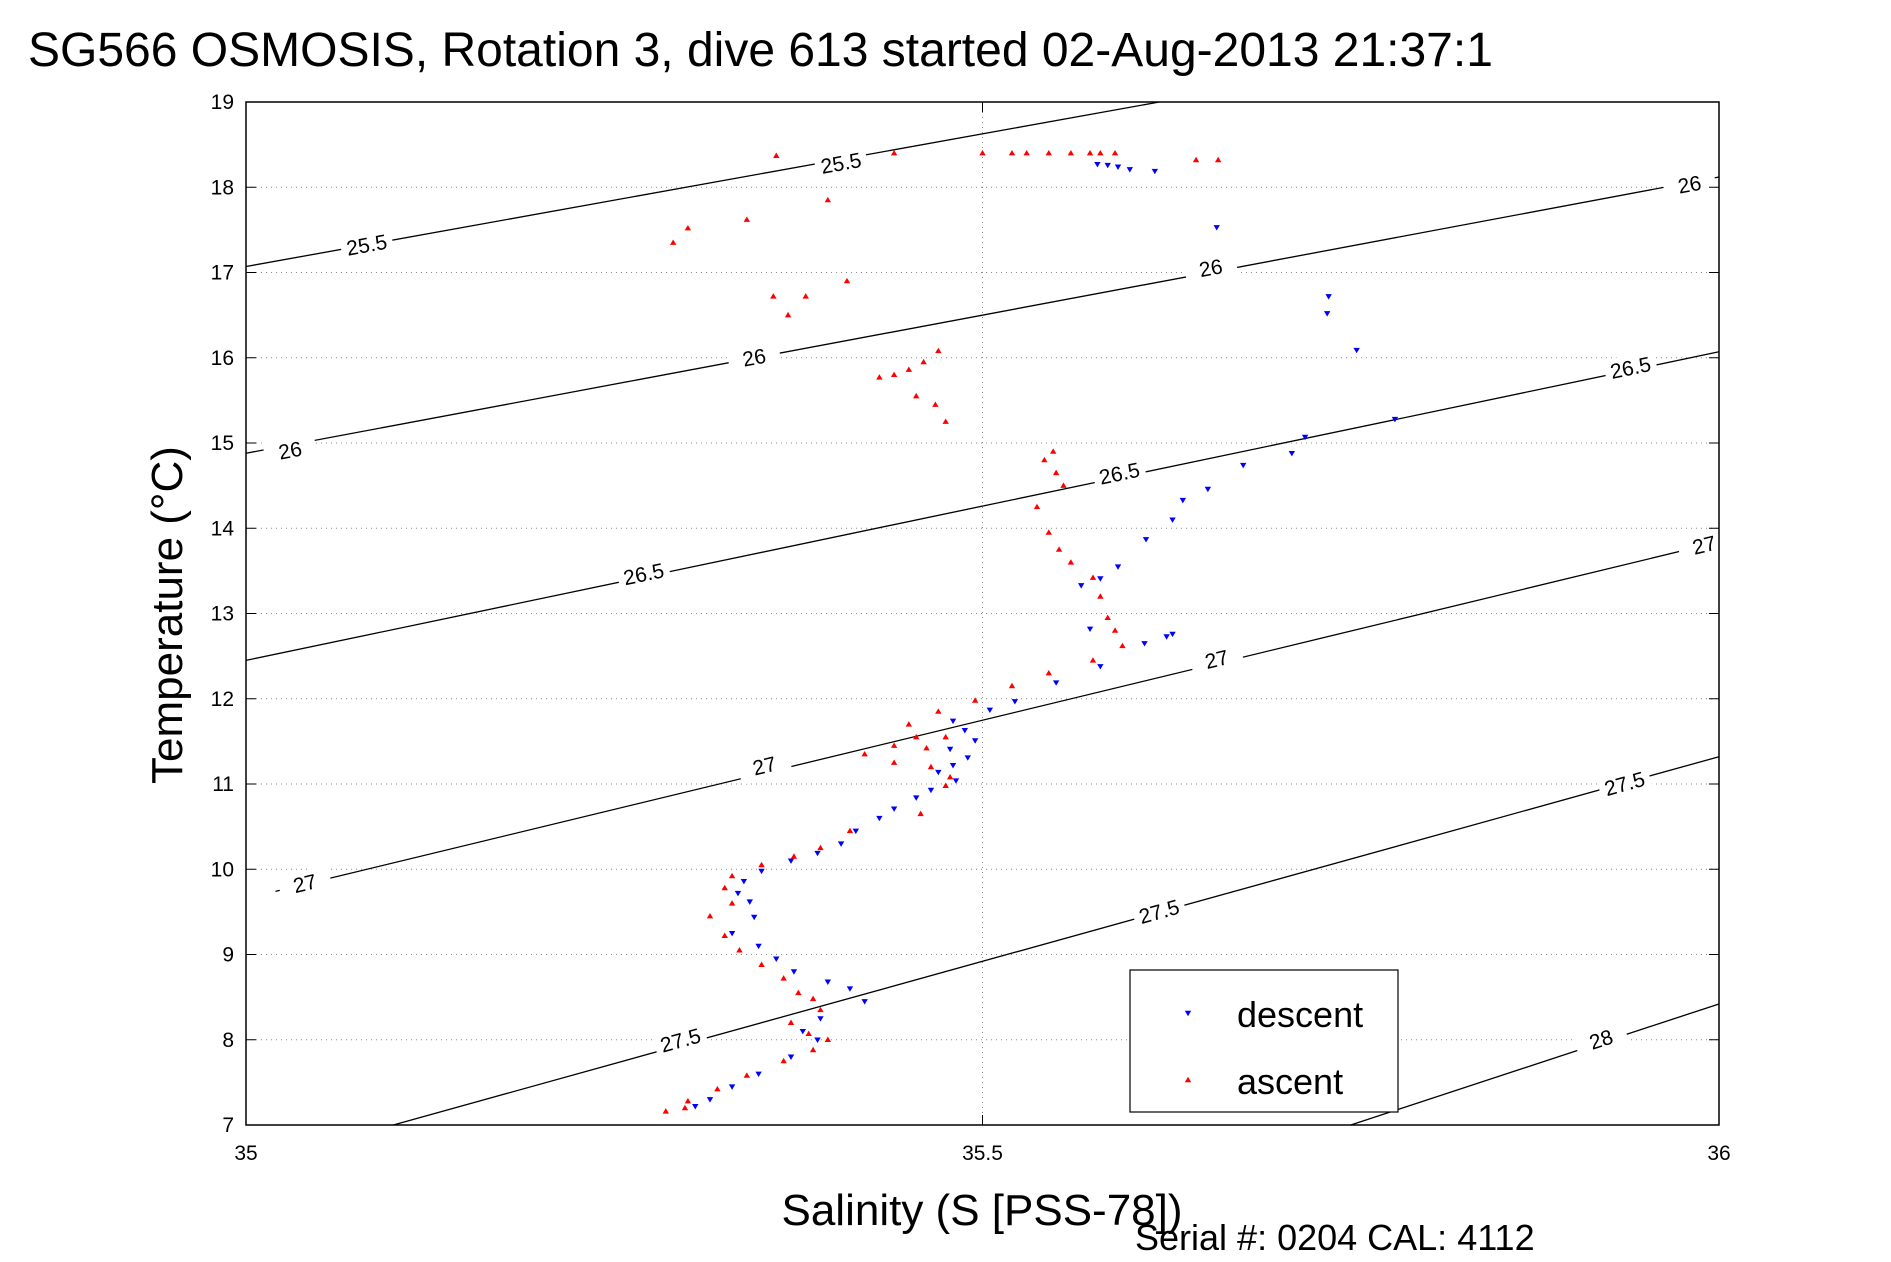 Image resolution: width=1891 pixels, height=1262 pixels. I want to click on y-tick-label: 12, so click(222, 699).